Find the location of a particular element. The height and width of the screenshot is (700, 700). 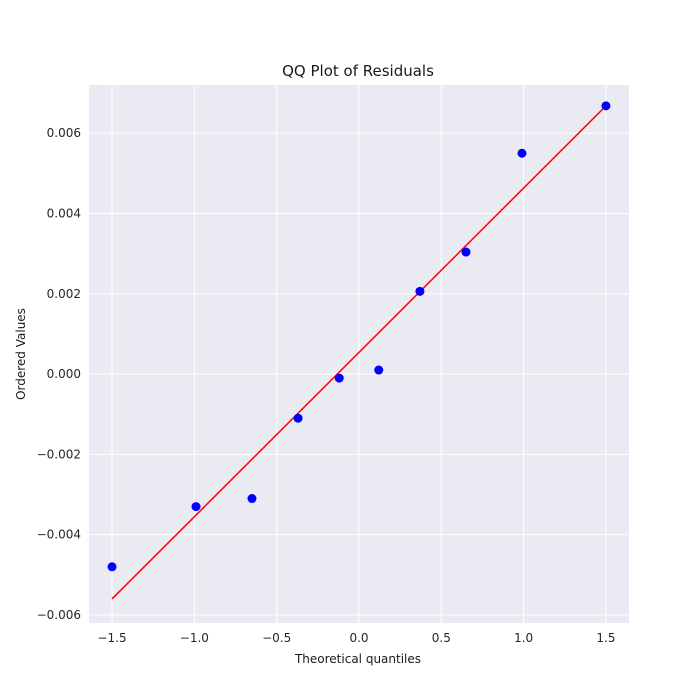

y-tick-label: 0.006 is located at coordinates (64, 133).